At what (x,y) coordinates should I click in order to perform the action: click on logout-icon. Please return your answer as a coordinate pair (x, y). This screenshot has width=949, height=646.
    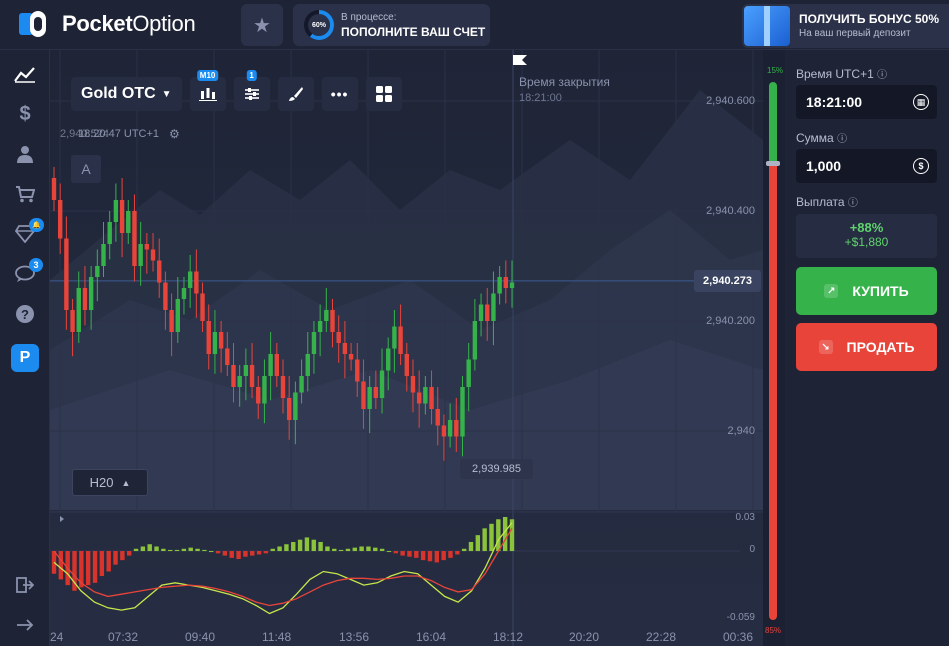
    Looking at the image, I should click on (25, 585).